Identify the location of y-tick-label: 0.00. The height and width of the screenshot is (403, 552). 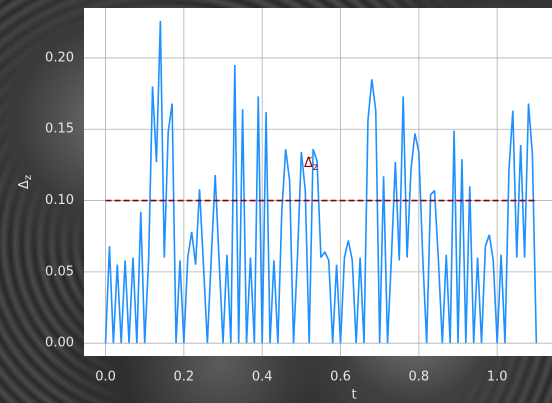
(59, 343).